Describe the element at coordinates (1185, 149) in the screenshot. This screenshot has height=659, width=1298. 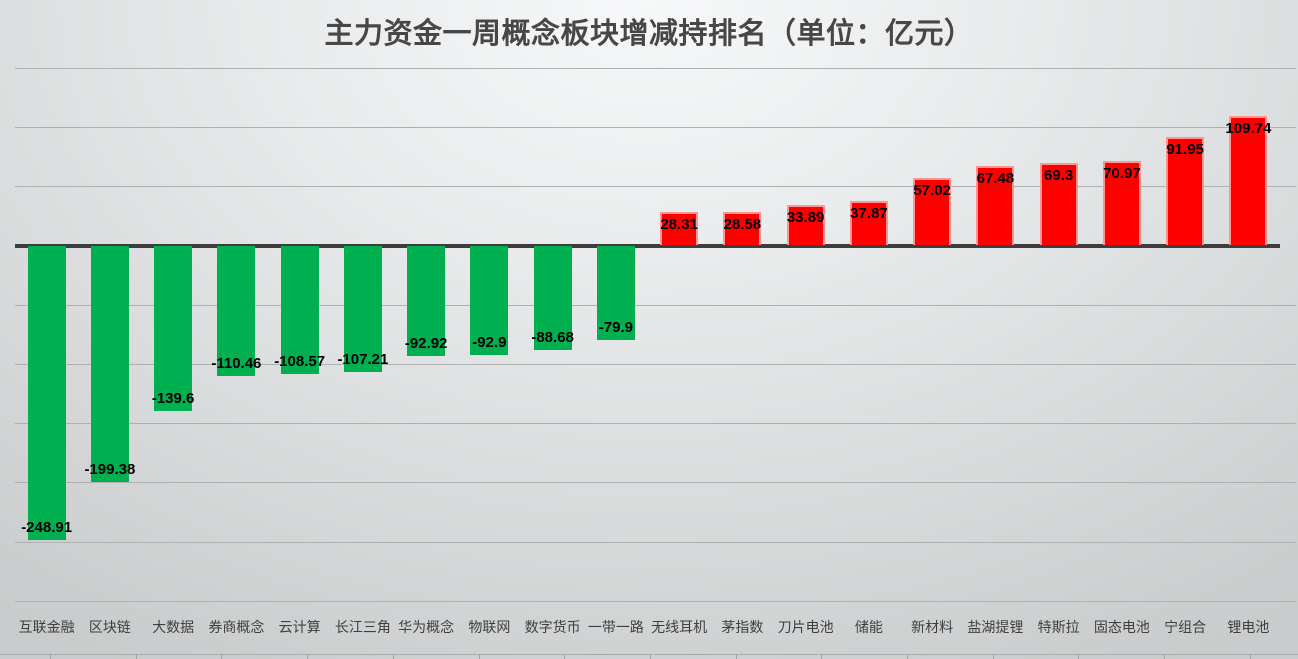
I see `bar-value-label: 91.95` at that location.